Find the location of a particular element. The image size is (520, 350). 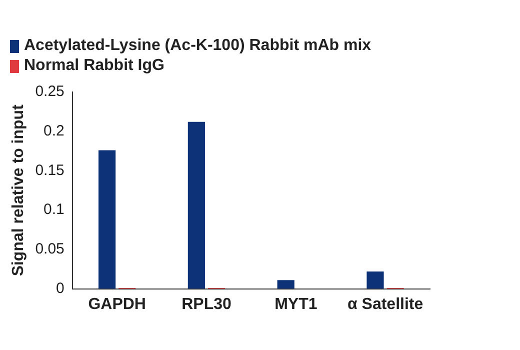

legend-label: Acetylated-Lysine (Ac-K-100) Rabbit mAb mix is located at coordinates (198, 46).